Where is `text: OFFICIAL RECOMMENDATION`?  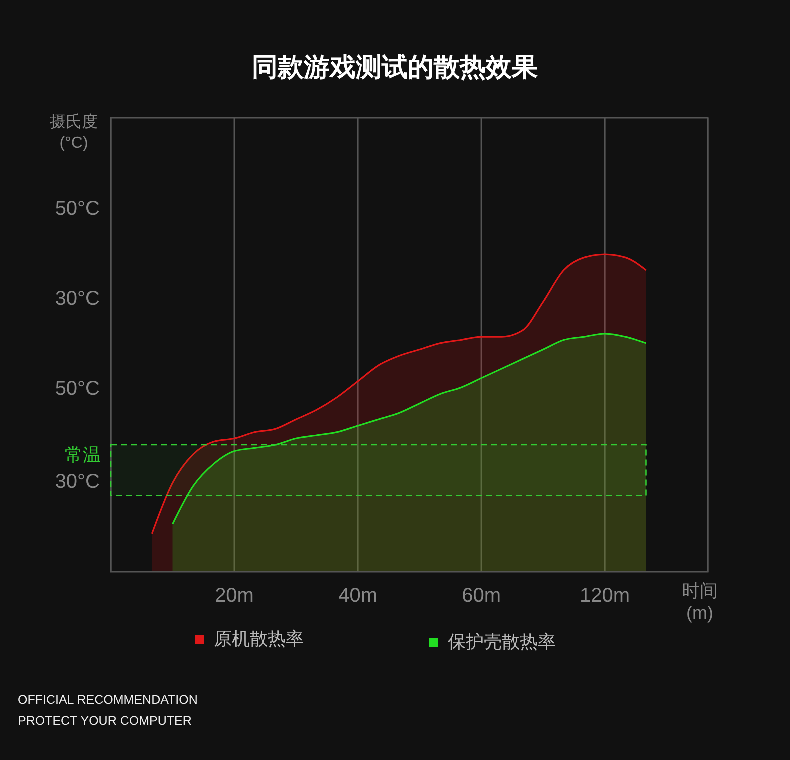 text: OFFICIAL RECOMMENDATION is located at coordinates (108, 700).